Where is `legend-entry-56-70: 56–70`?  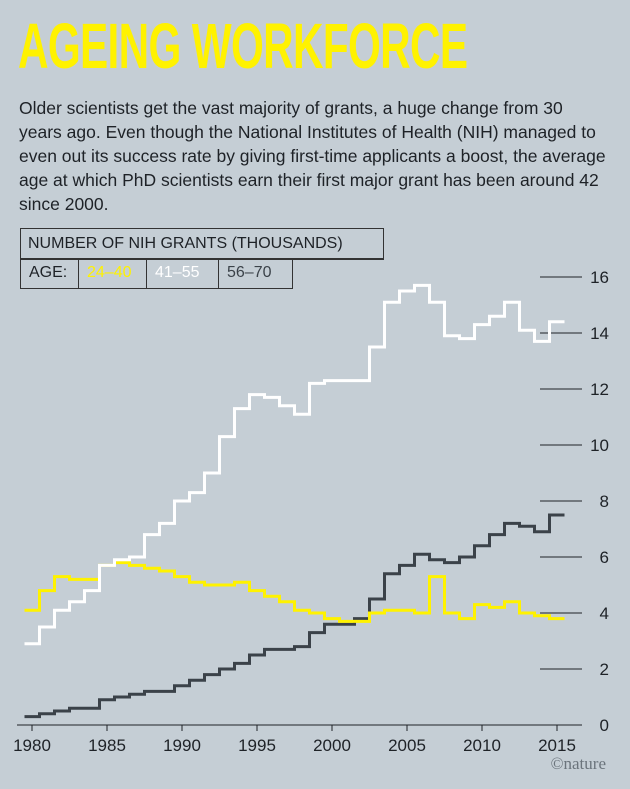
legend-entry-56-70: 56–70 is located at coordinates (249, 272).